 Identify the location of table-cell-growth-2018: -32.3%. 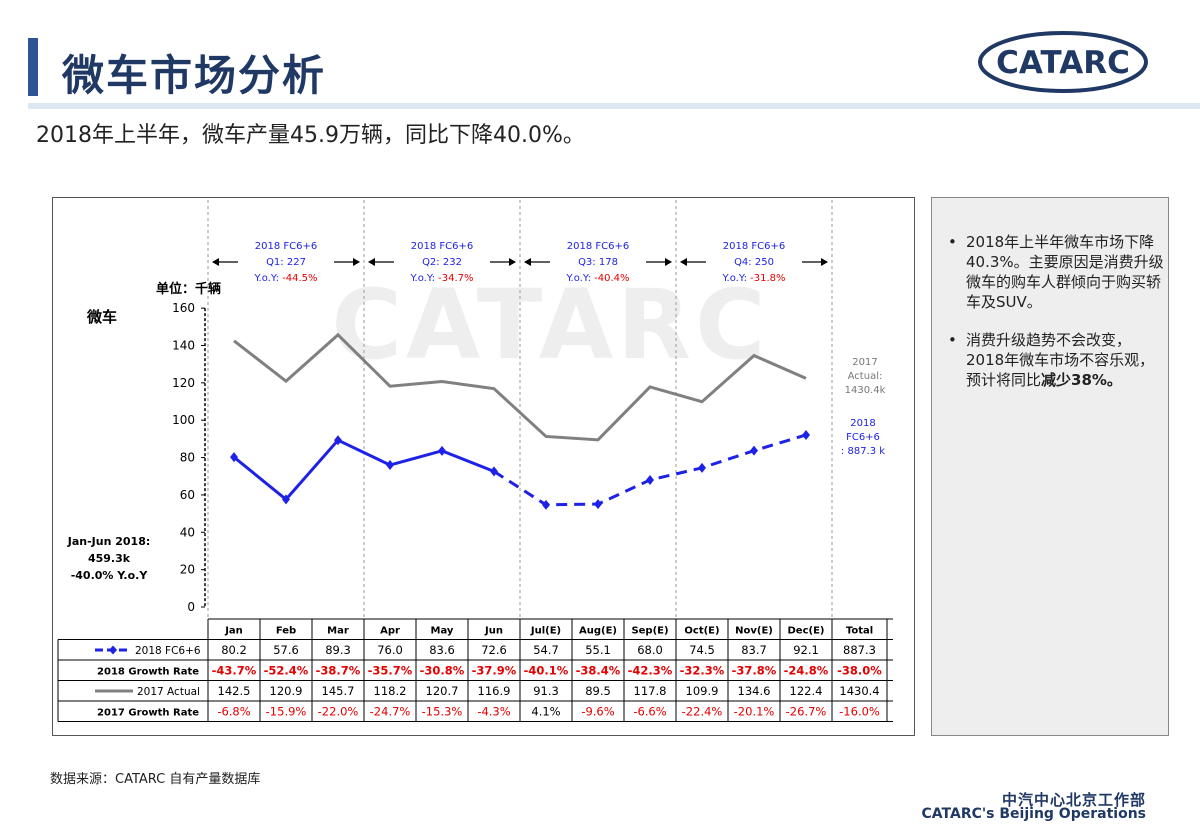
(702, 671).